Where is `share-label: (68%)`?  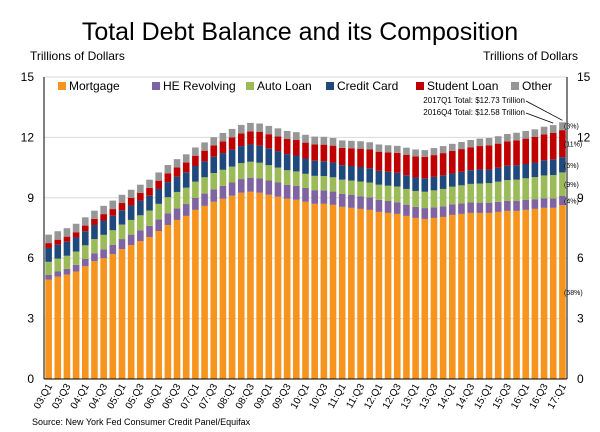
share-label: (68%) is located at coordinates (573, 293).